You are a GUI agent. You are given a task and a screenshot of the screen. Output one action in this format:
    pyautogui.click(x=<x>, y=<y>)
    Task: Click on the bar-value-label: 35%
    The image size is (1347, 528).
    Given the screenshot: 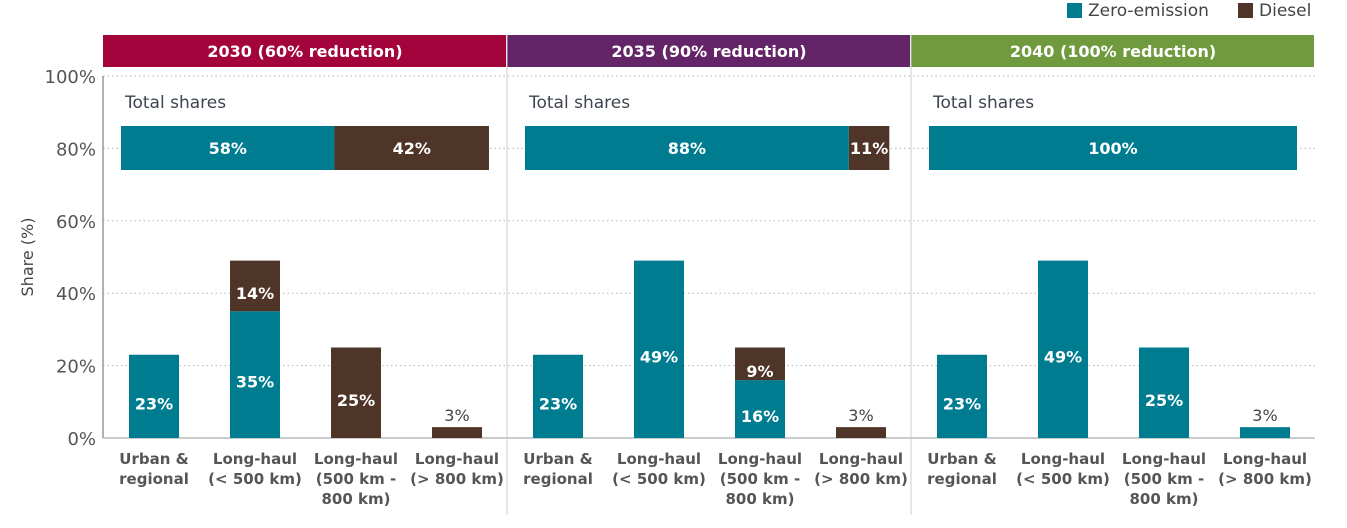 What is the action you would take?
    pyautogui.click(x=255, y=382)
    